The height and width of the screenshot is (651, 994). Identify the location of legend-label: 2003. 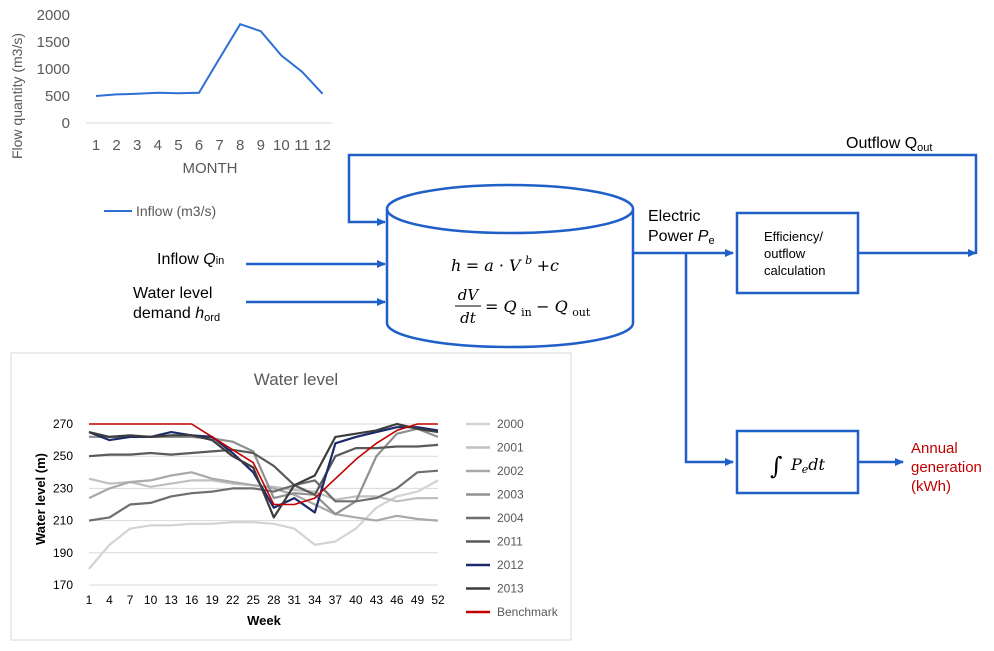
(510, 495).